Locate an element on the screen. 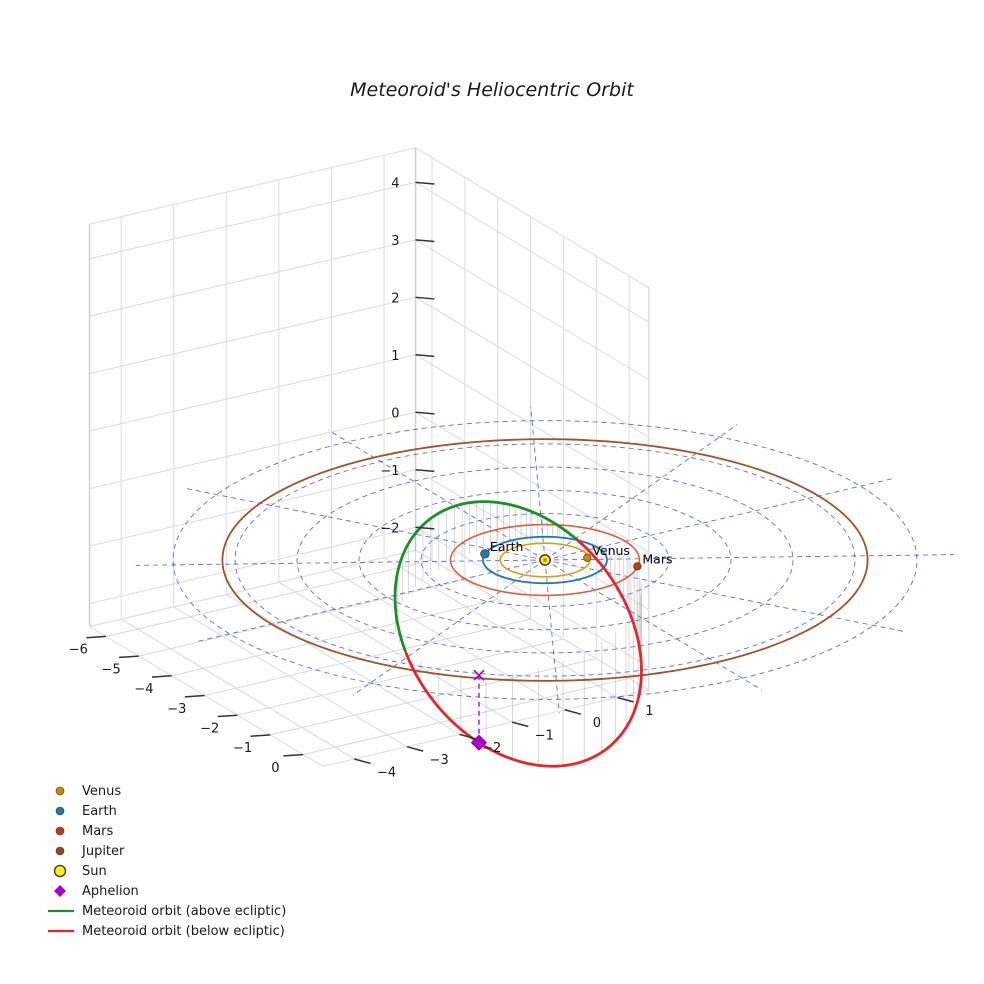 This screenshot has width=984, height=984. legend-label: Aphelion is located at coordinates (110, 891).